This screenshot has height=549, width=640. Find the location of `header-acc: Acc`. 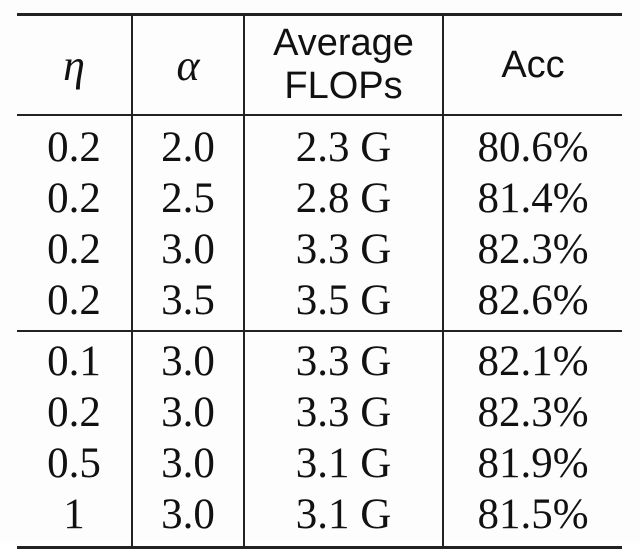

header-acc: Acc is located at coordinates (532, 64).